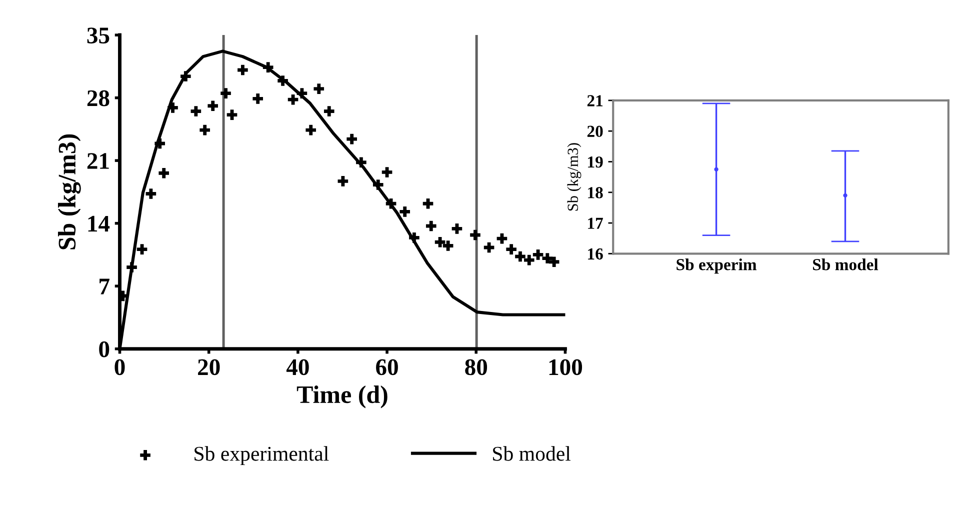  What do you see at coordinates (387, 367) in the screenshot?
I see `x-tick-label: 60` at bounding box center [387, 367].